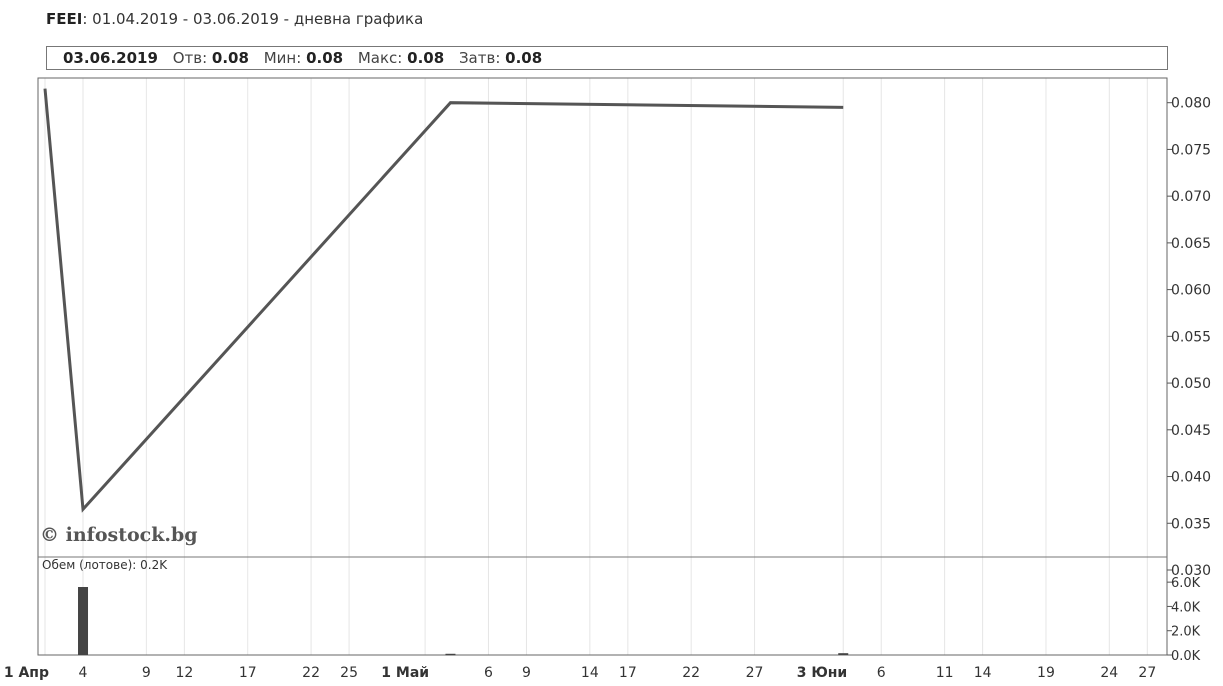  I want to click on price-tick-label: 0.075, so click(1191, 150).